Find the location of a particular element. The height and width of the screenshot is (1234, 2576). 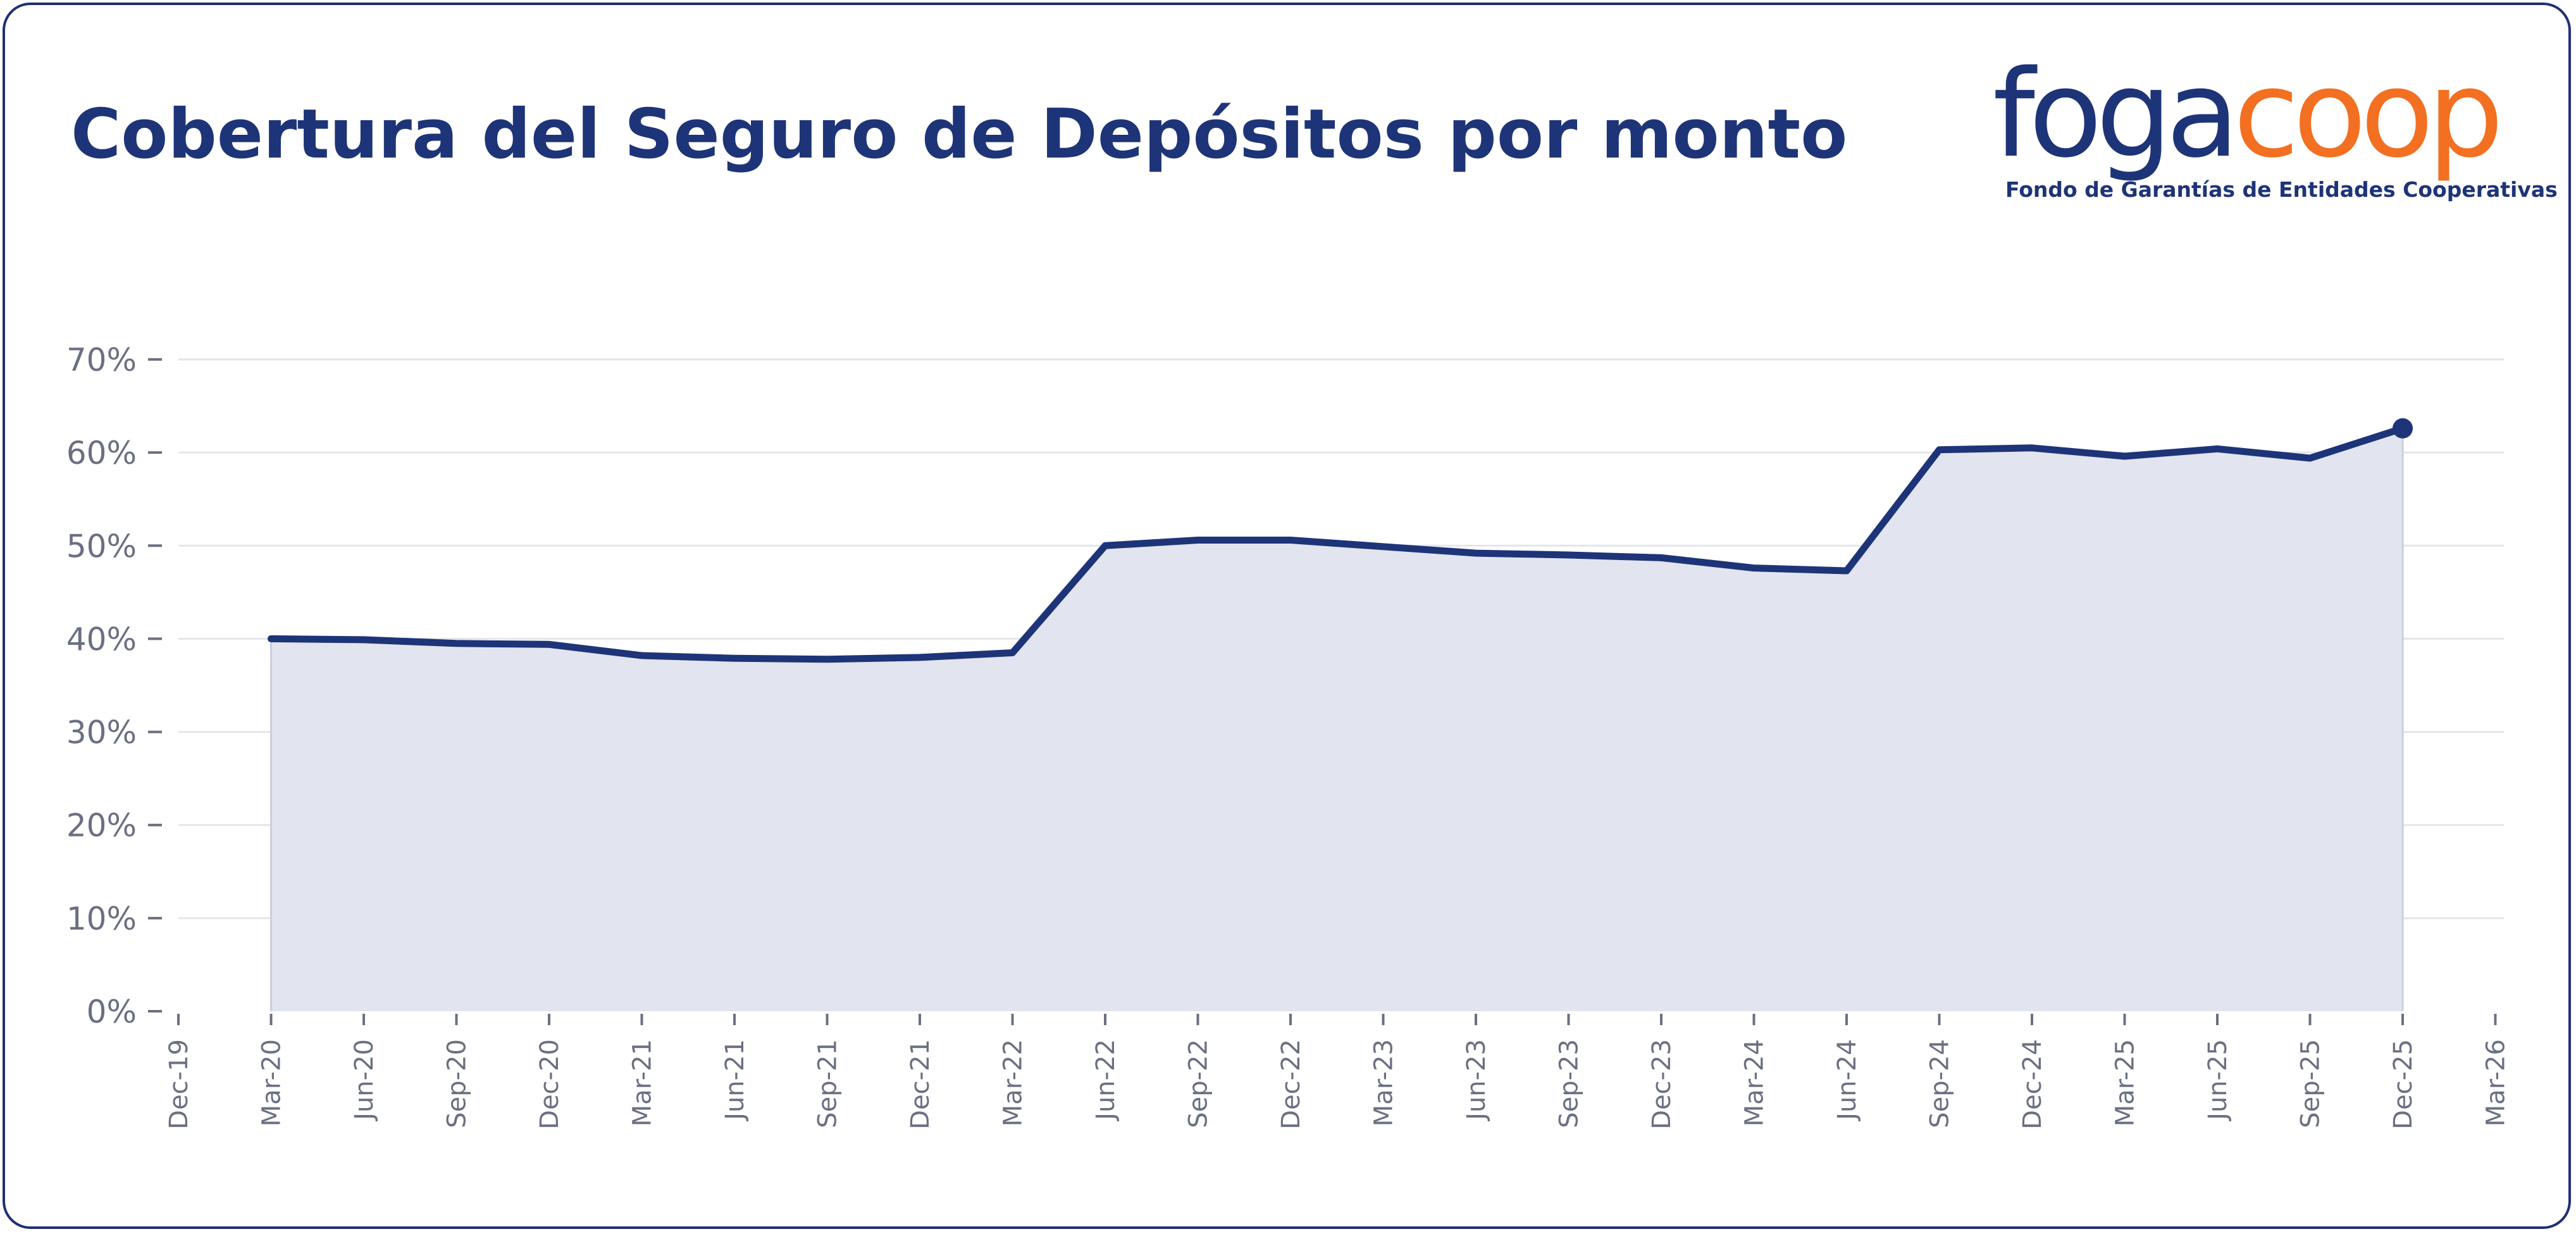

y-tick-label: 10% is located at coordinates (102, 919).